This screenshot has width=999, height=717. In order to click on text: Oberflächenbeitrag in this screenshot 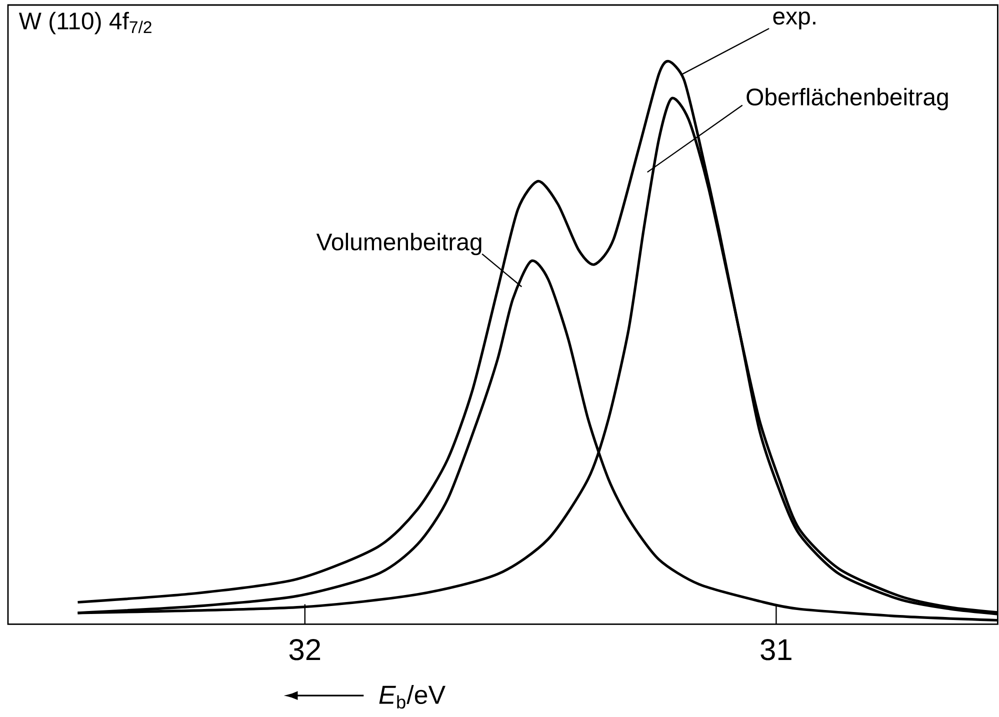, I will do `click(847, 99)`.